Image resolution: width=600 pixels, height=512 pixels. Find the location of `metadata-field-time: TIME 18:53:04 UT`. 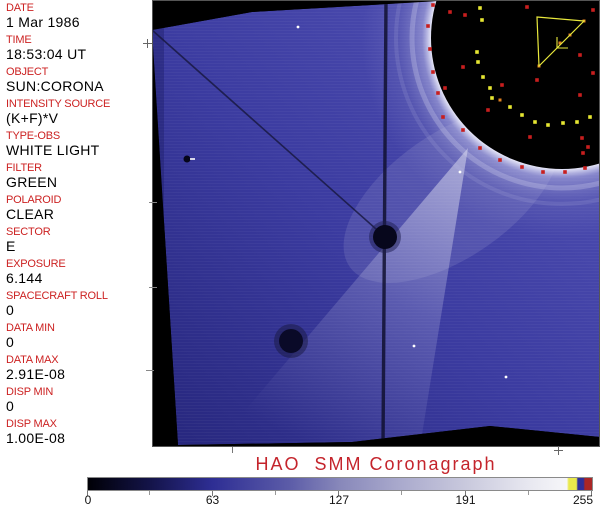

metadata-field-time: TIME 18:53:04 UT is located at coordinates (79, 47).